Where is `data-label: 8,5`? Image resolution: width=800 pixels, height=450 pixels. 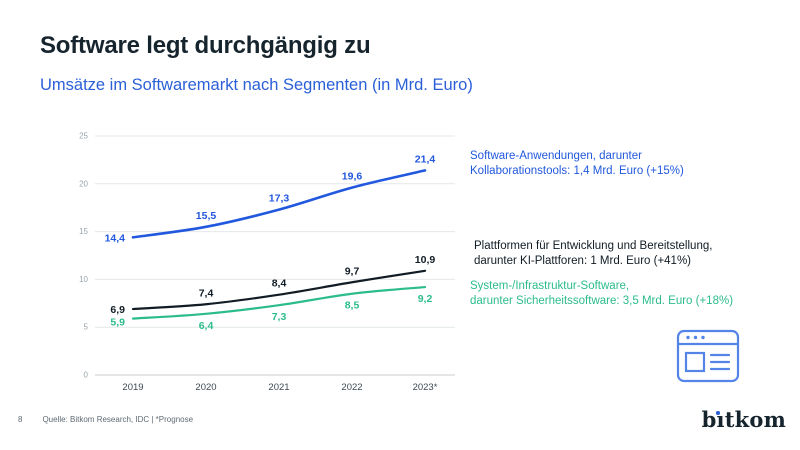 data-label: 8,5 is located at coordinates (352, 306).